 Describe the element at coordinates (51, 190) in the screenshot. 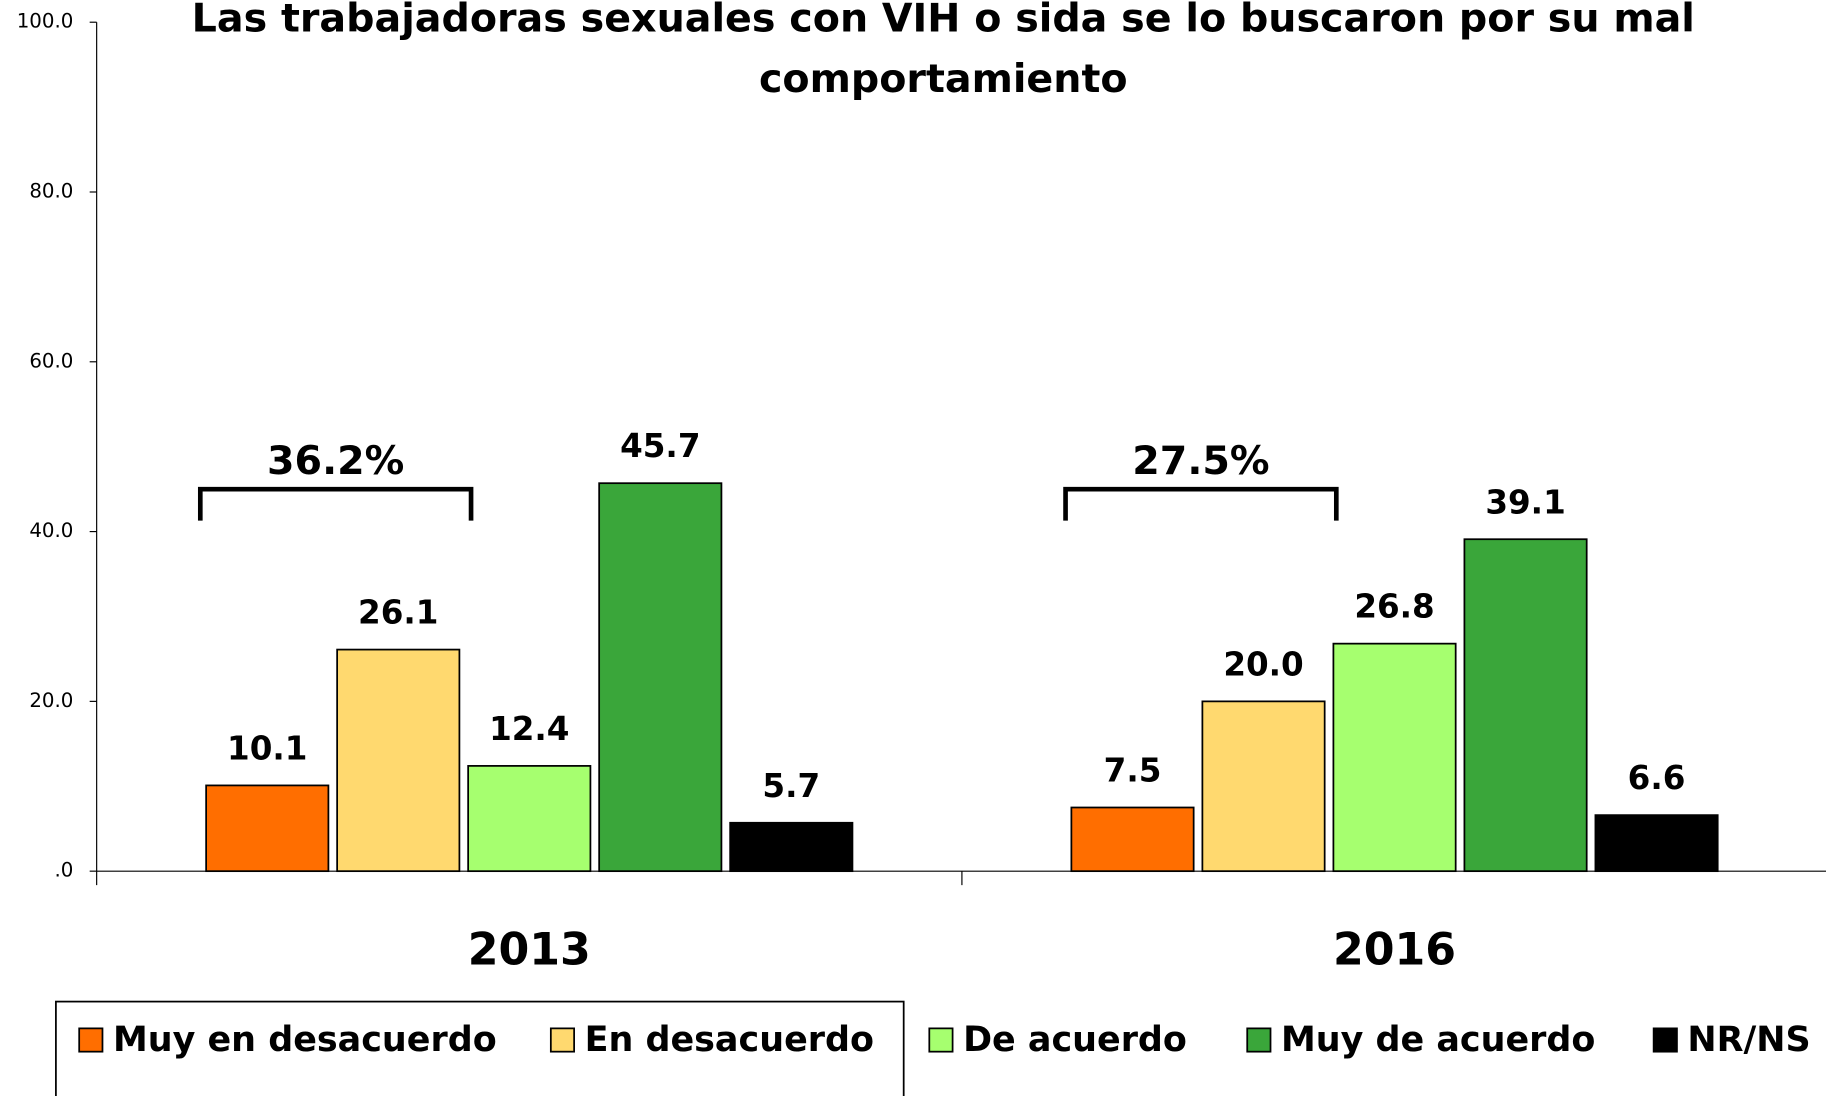

I see `y-tick-label: 80.0` at that location.